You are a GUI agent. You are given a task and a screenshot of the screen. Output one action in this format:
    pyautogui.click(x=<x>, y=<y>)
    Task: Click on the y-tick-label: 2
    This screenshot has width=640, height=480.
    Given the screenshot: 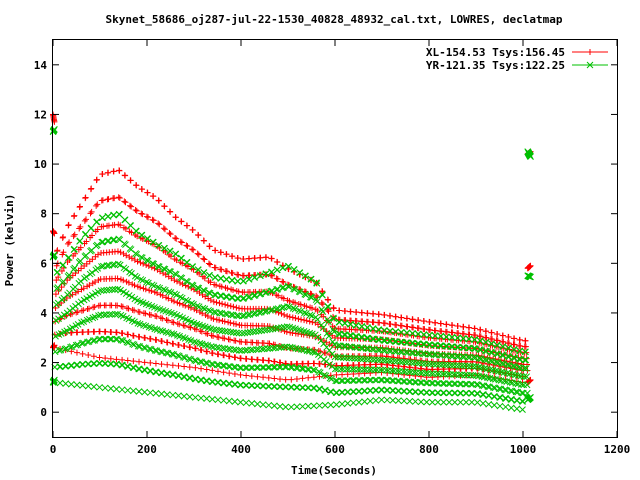 What is the action you would take?
    pyautogui.click(x=43, y=363)
    